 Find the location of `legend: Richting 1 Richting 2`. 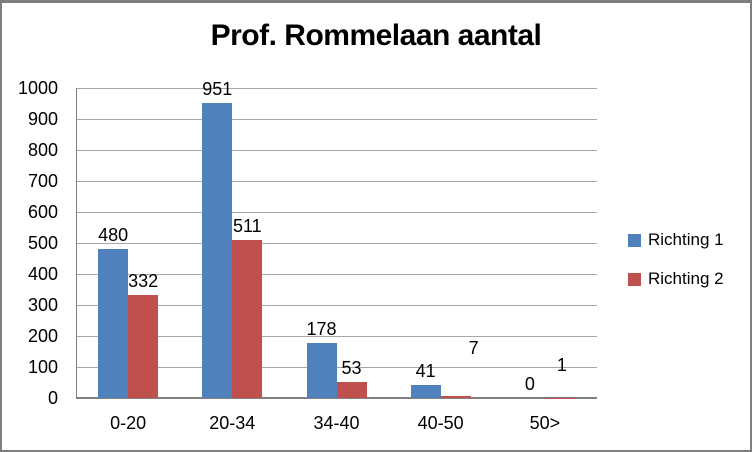

legend: Richting 1 Richting 2 is located at coordinates (676, 259).